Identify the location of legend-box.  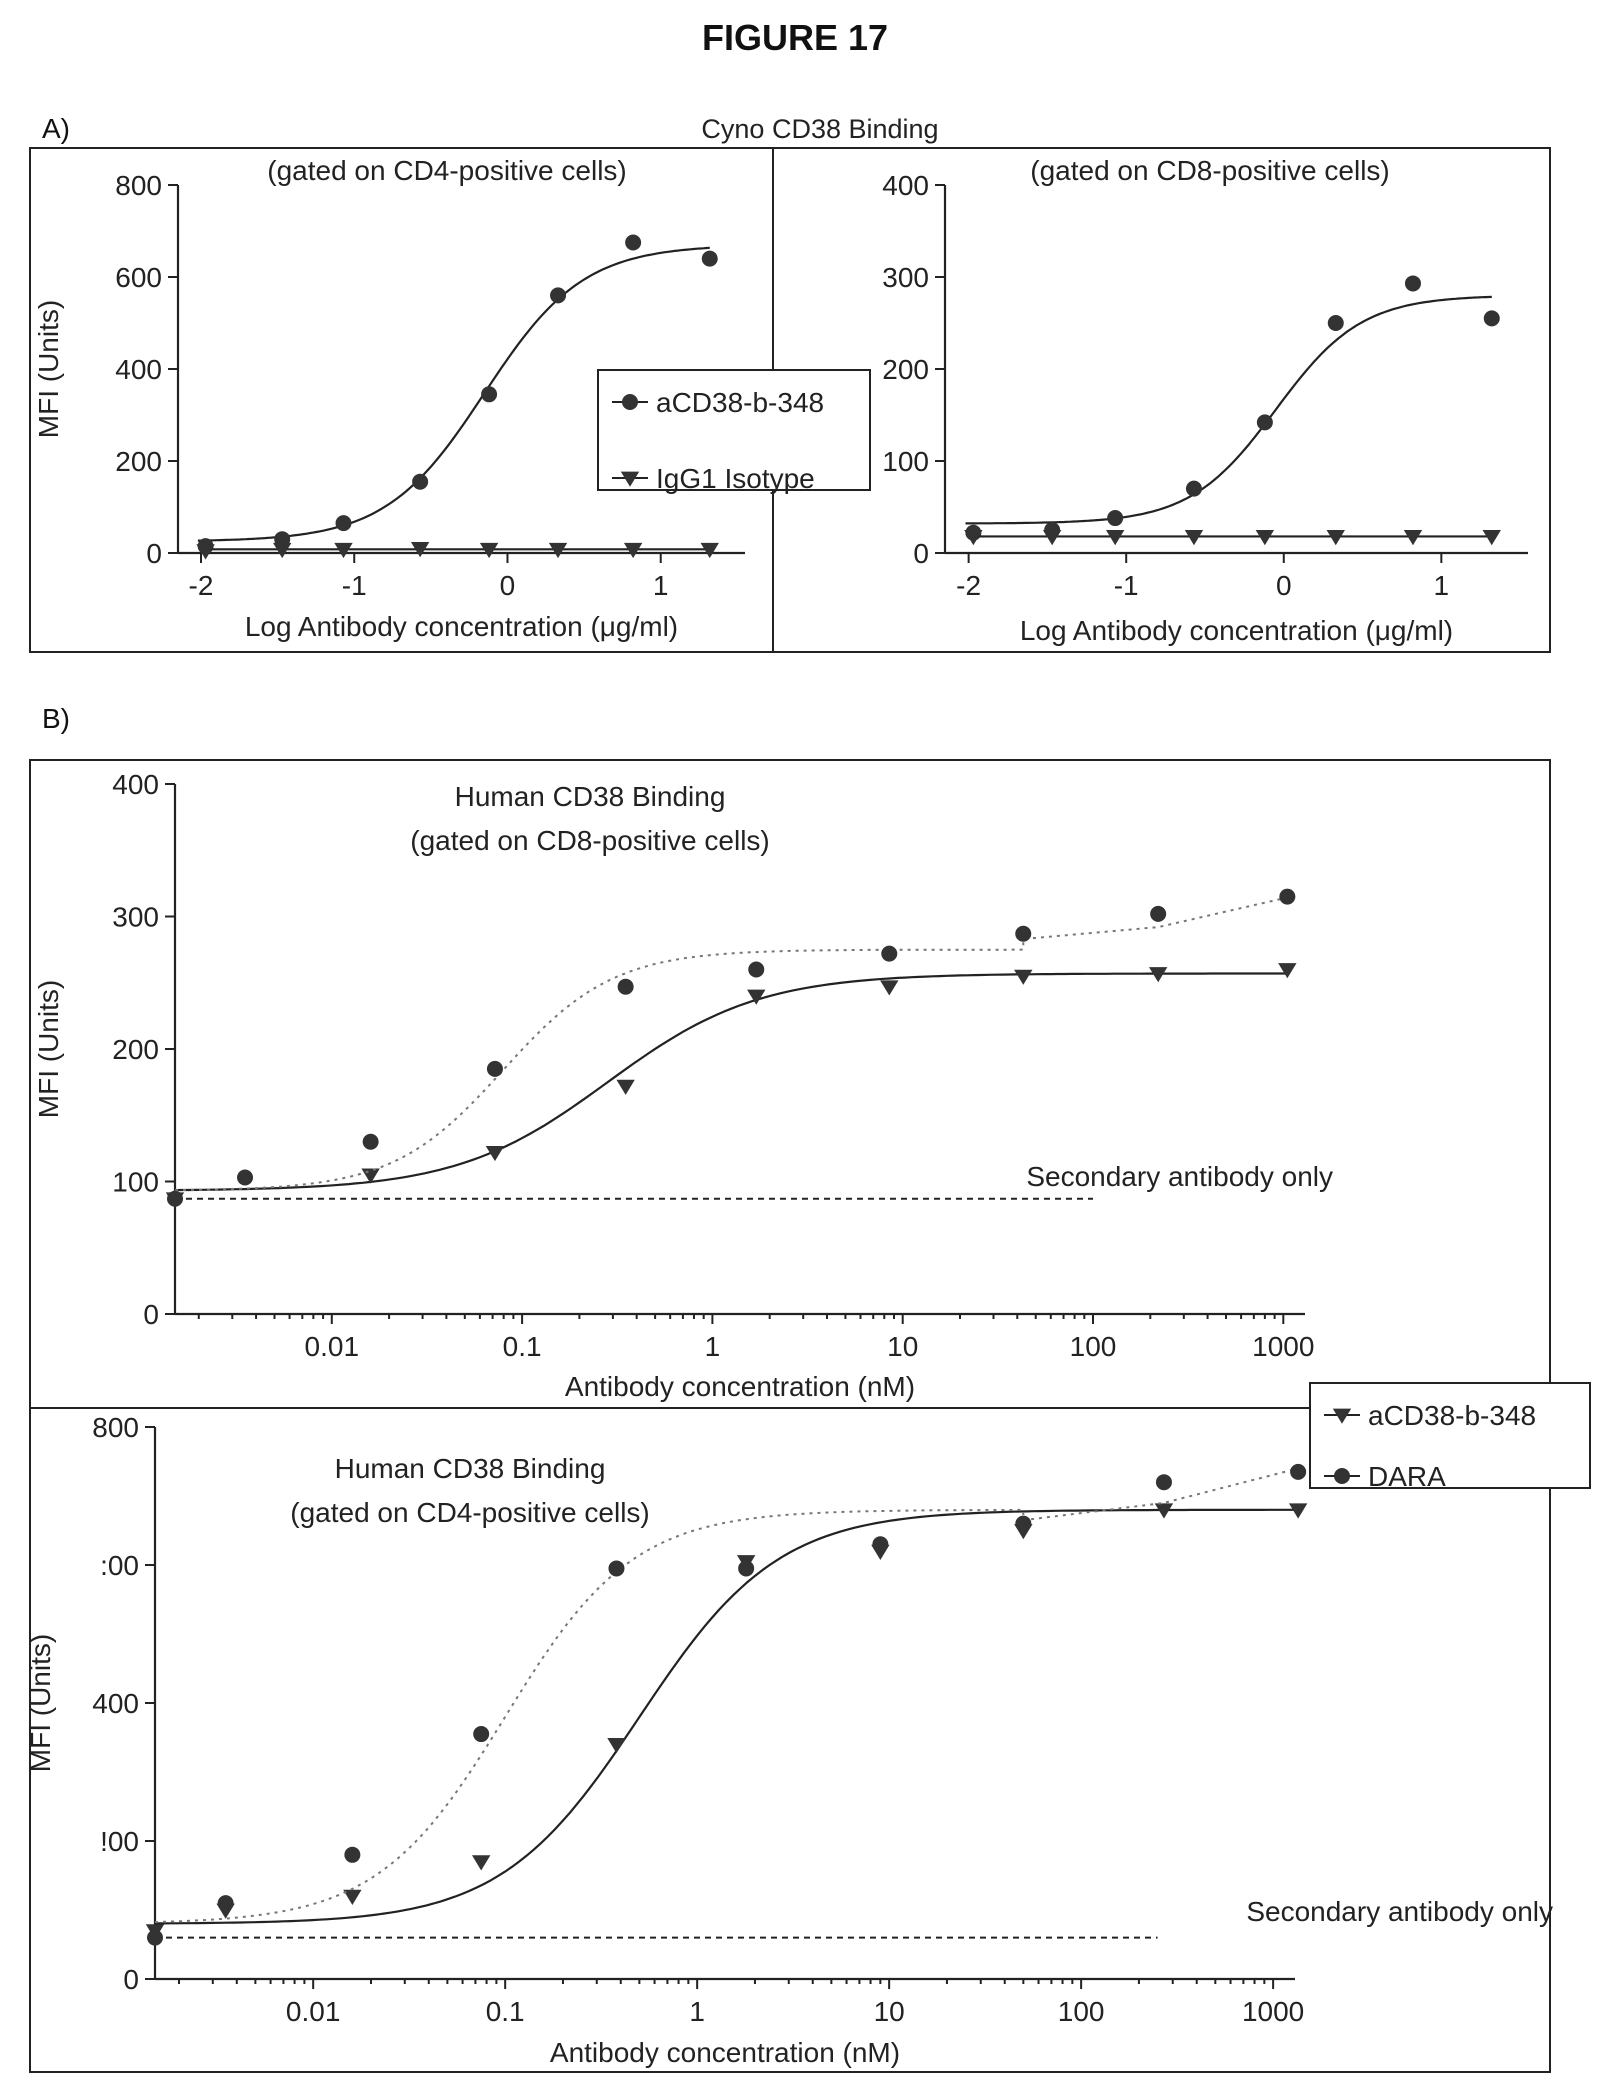
(1450, 1435).